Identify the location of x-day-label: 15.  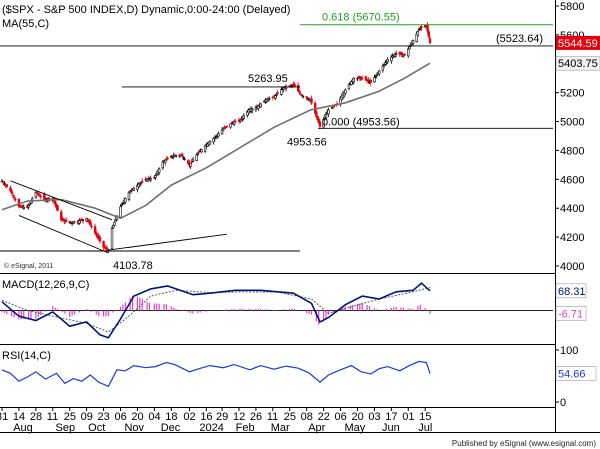
(425, 417).